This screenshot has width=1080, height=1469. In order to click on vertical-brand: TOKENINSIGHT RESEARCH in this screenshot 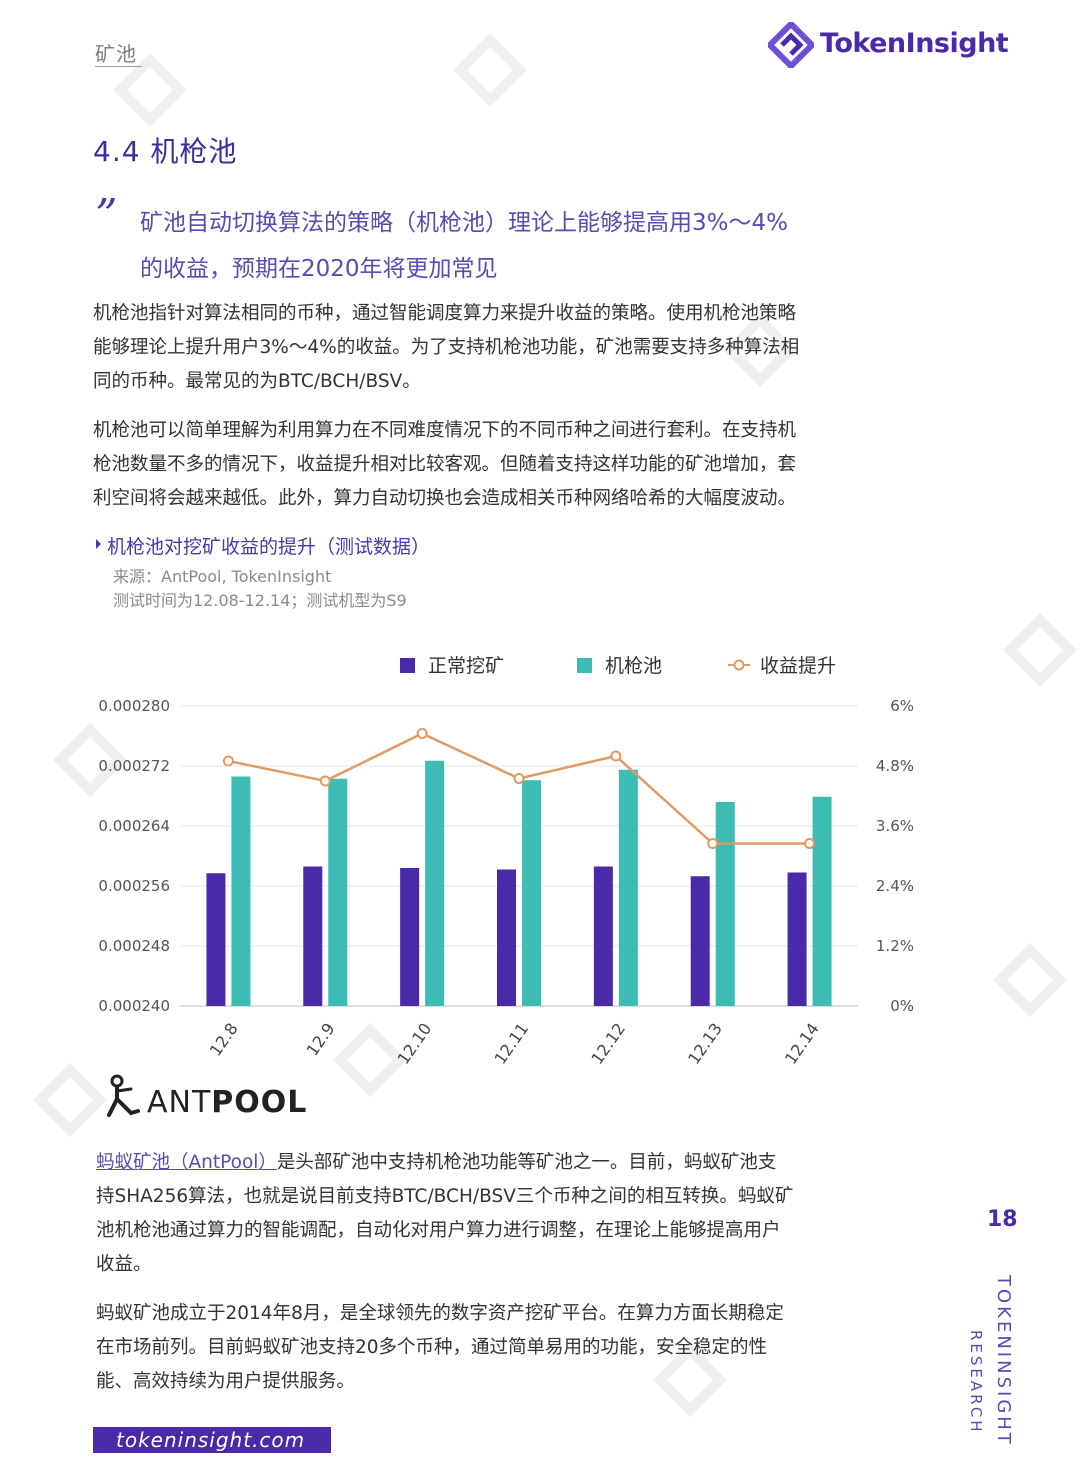, I will do `click(995, 1365)`.